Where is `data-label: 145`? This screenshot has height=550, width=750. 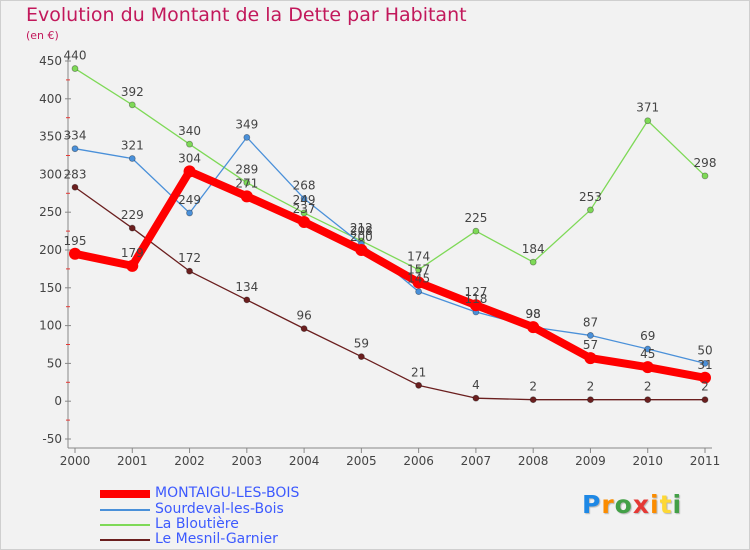 data-label: 145 is located at coordinates (418, 279).